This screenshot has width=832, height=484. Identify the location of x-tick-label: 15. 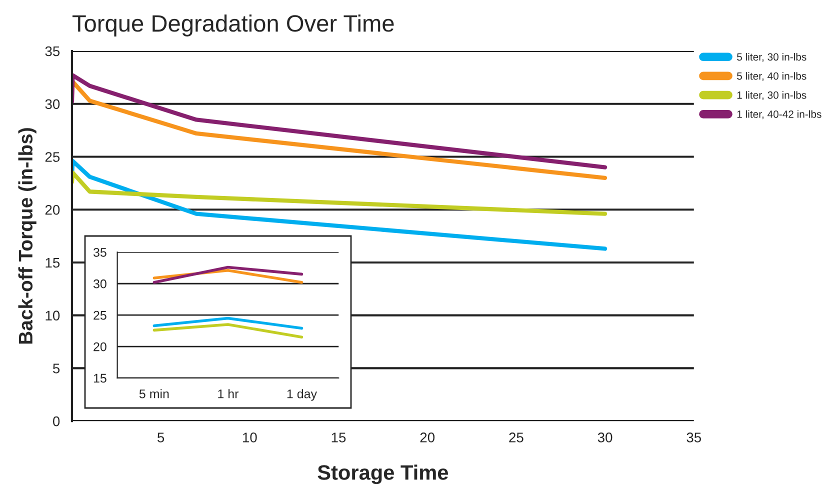
(339, 437).